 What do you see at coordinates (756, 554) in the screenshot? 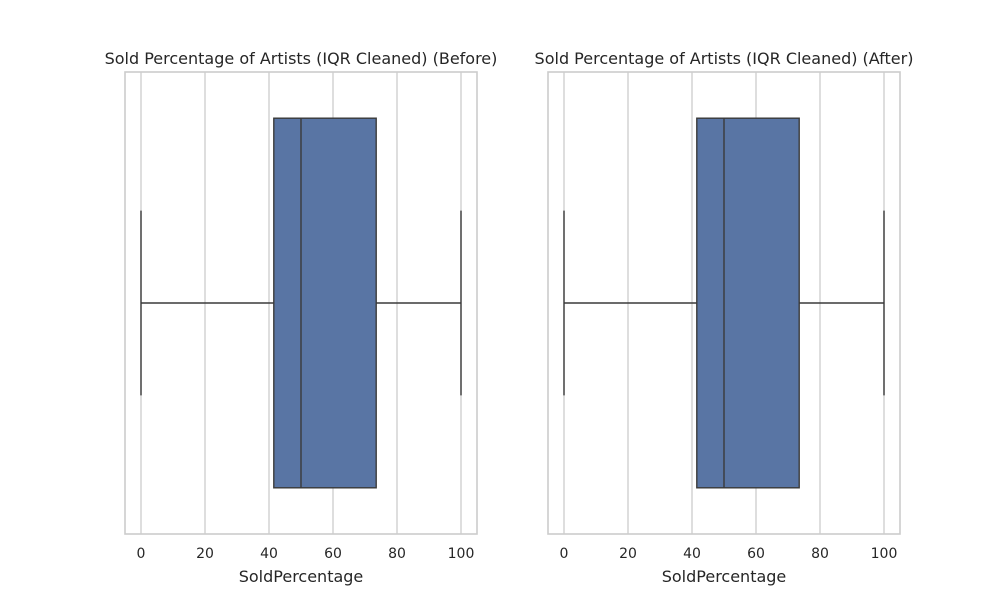
I see `after-x-tick-label: 60` at bounding box center [756, 554].